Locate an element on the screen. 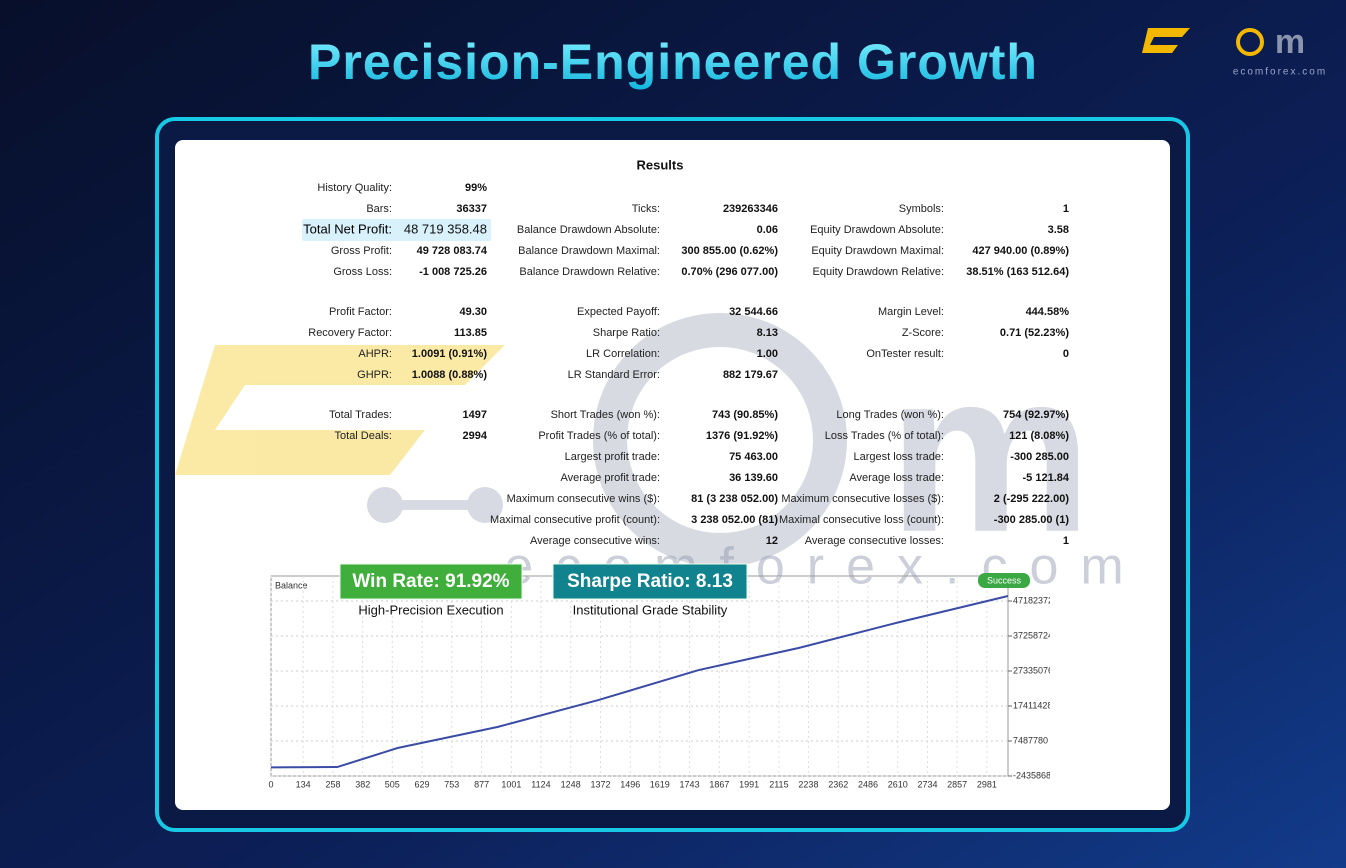 Image resolution: width=1346 pixels, height=868 pixels. x-tick-label: 1001 is located at coordinates (511, 784).